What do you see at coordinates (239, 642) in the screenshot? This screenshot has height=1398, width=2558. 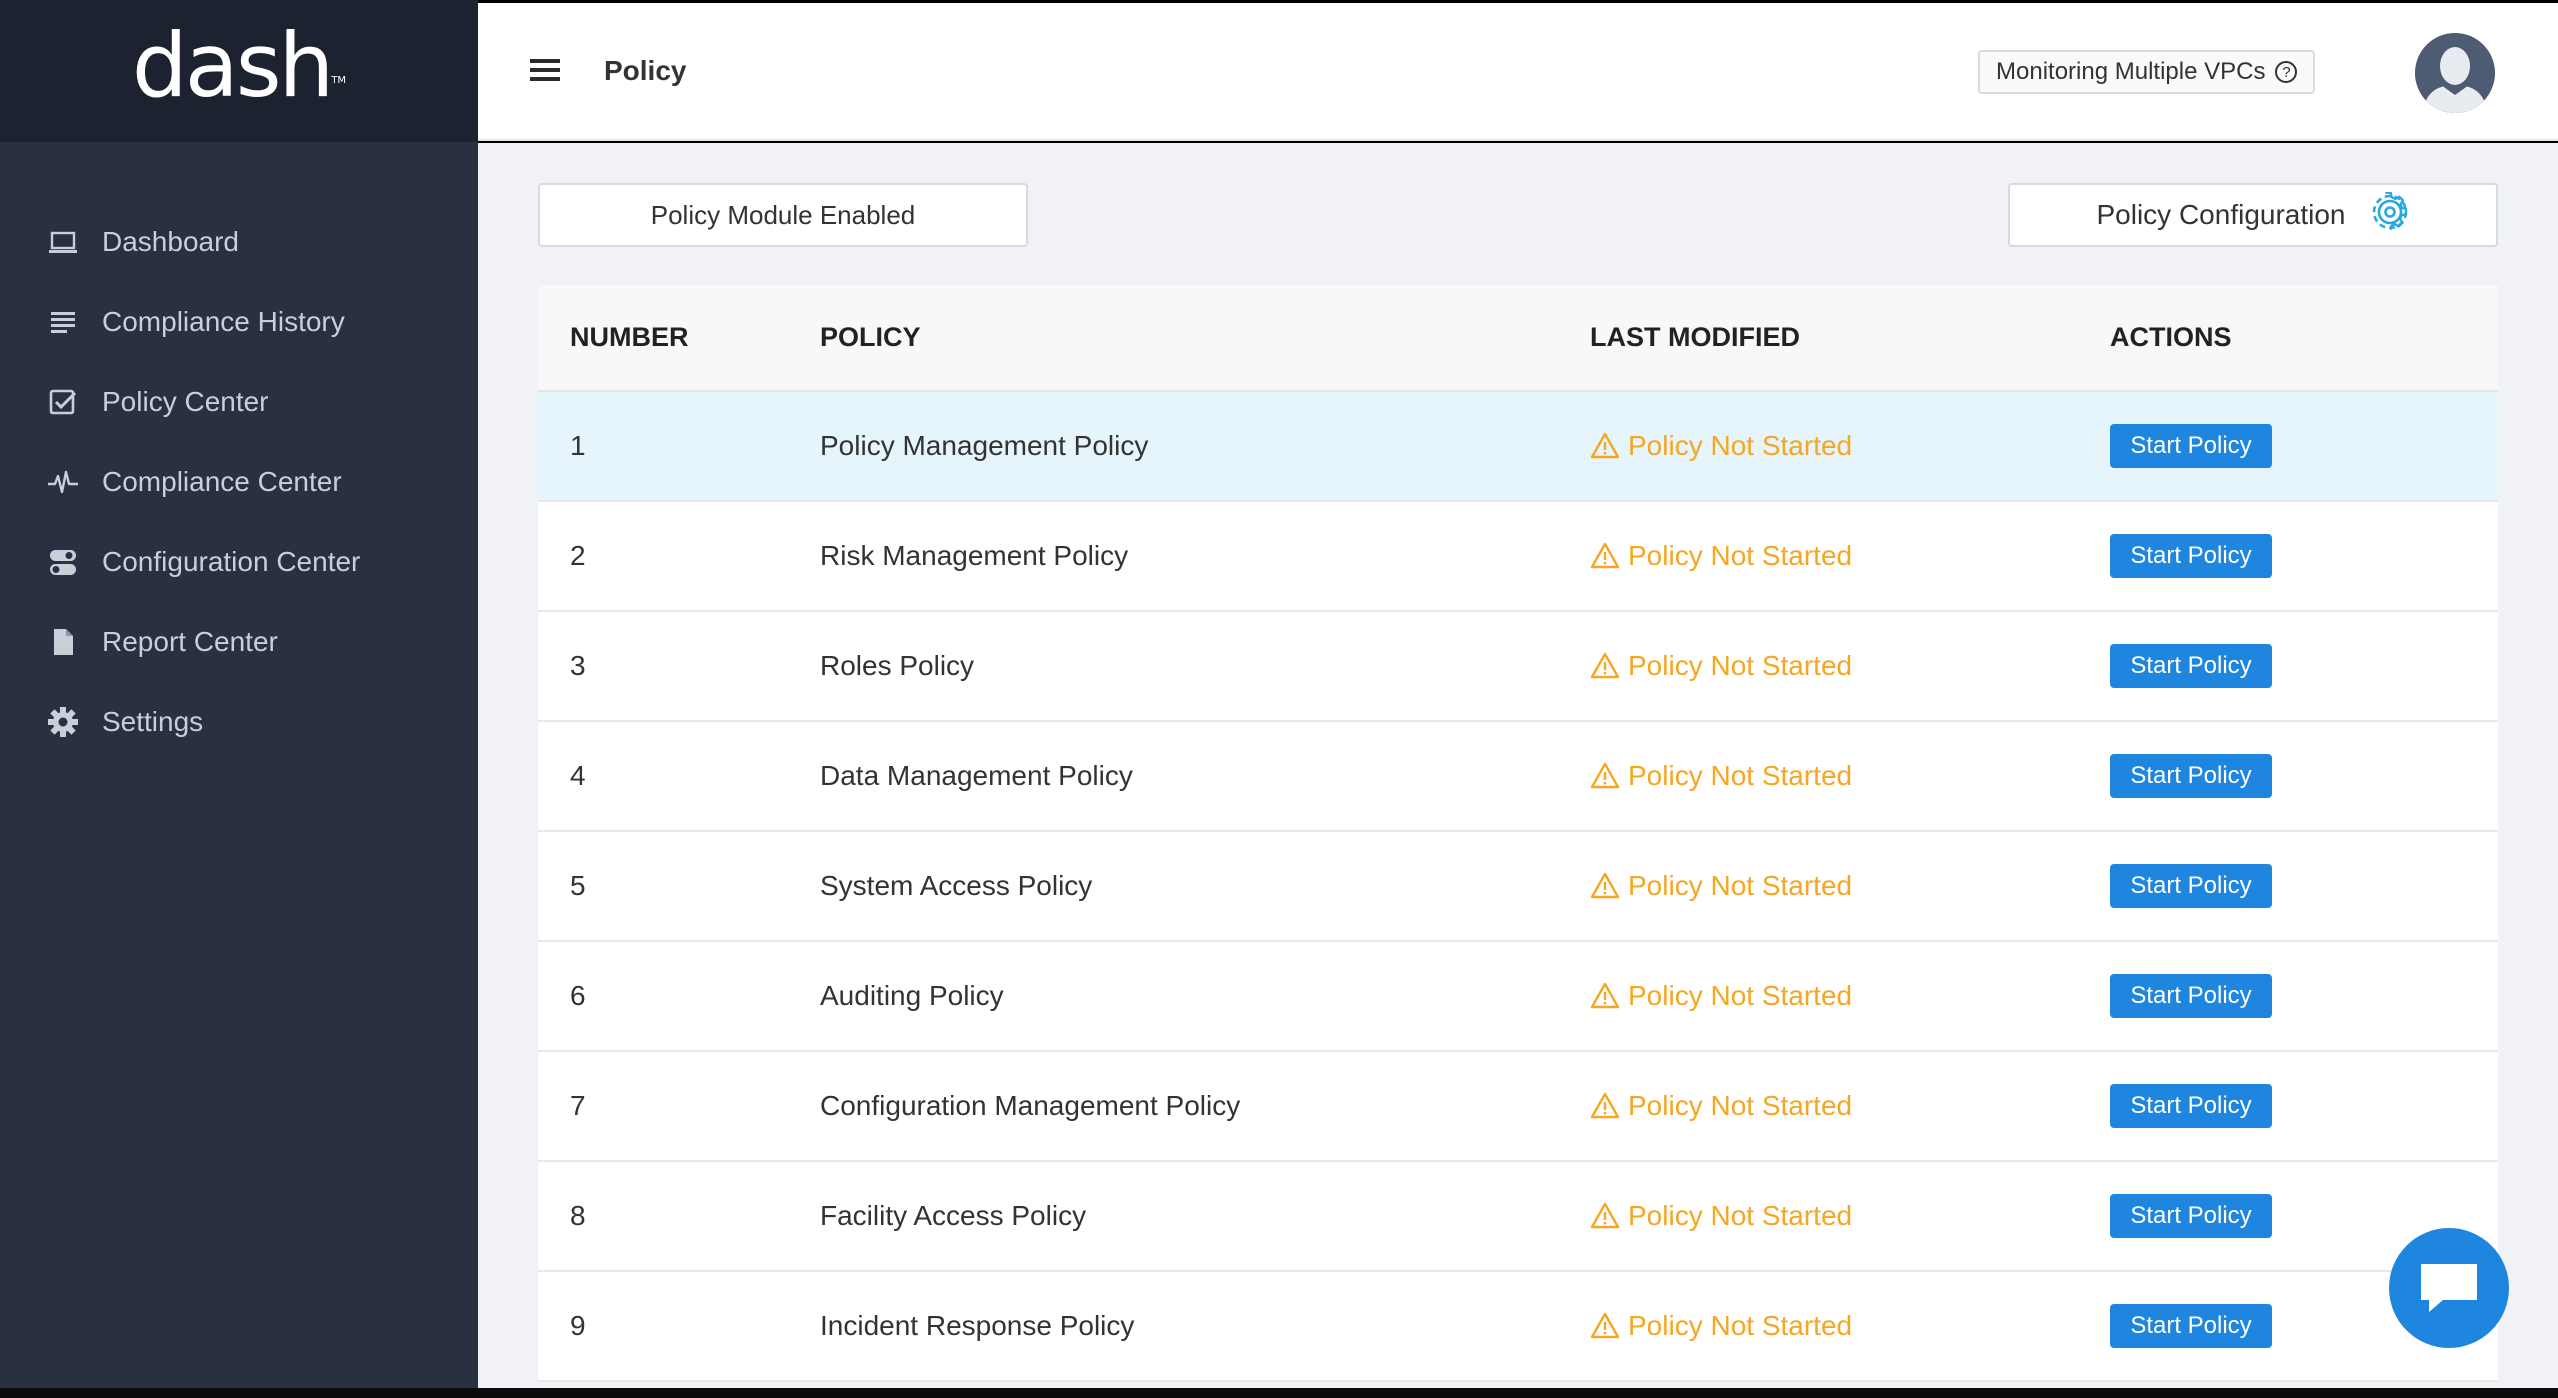 I see `sidebar-item-report-center: Report Center` at bounding box center [239, 642].